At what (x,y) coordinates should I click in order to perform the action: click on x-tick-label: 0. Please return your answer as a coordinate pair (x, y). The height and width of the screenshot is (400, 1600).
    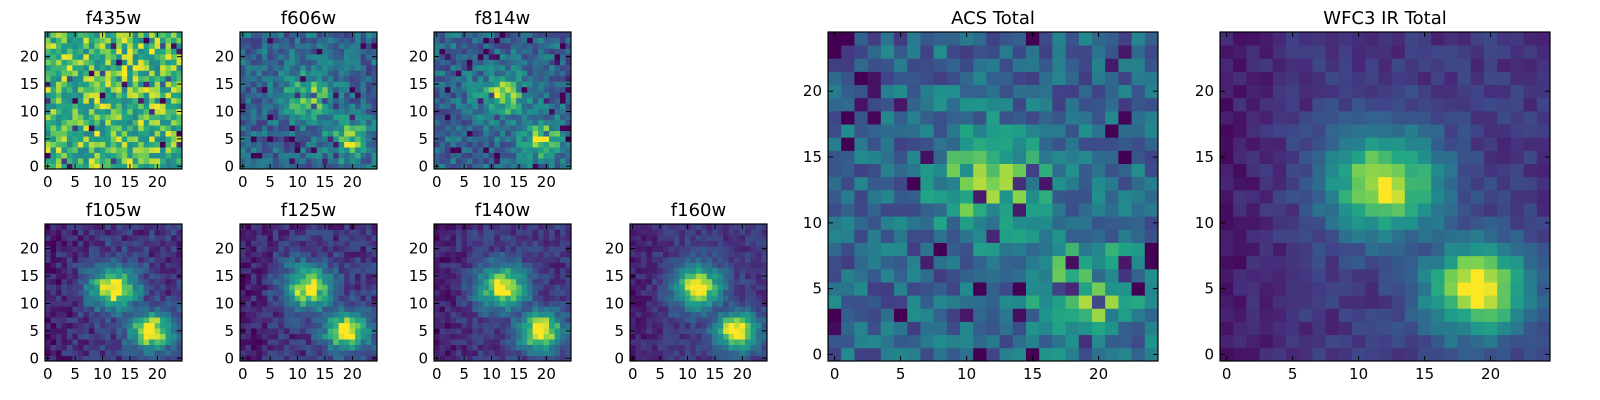
    Looking at the image, I should click on (243, 182).